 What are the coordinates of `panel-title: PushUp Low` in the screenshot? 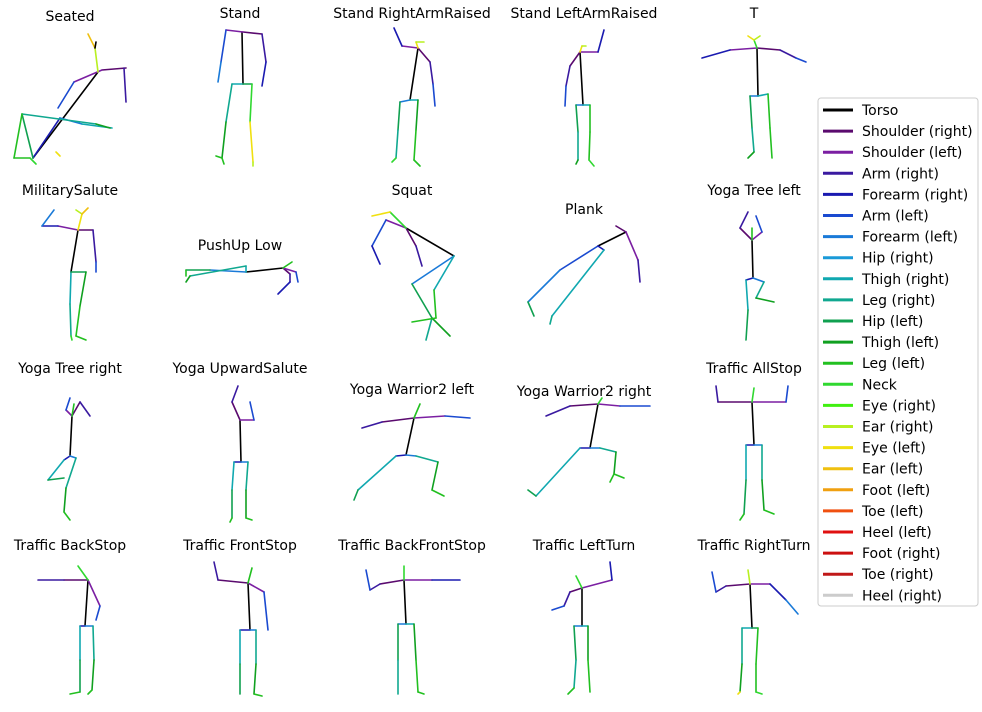 It's located at (240, 246).